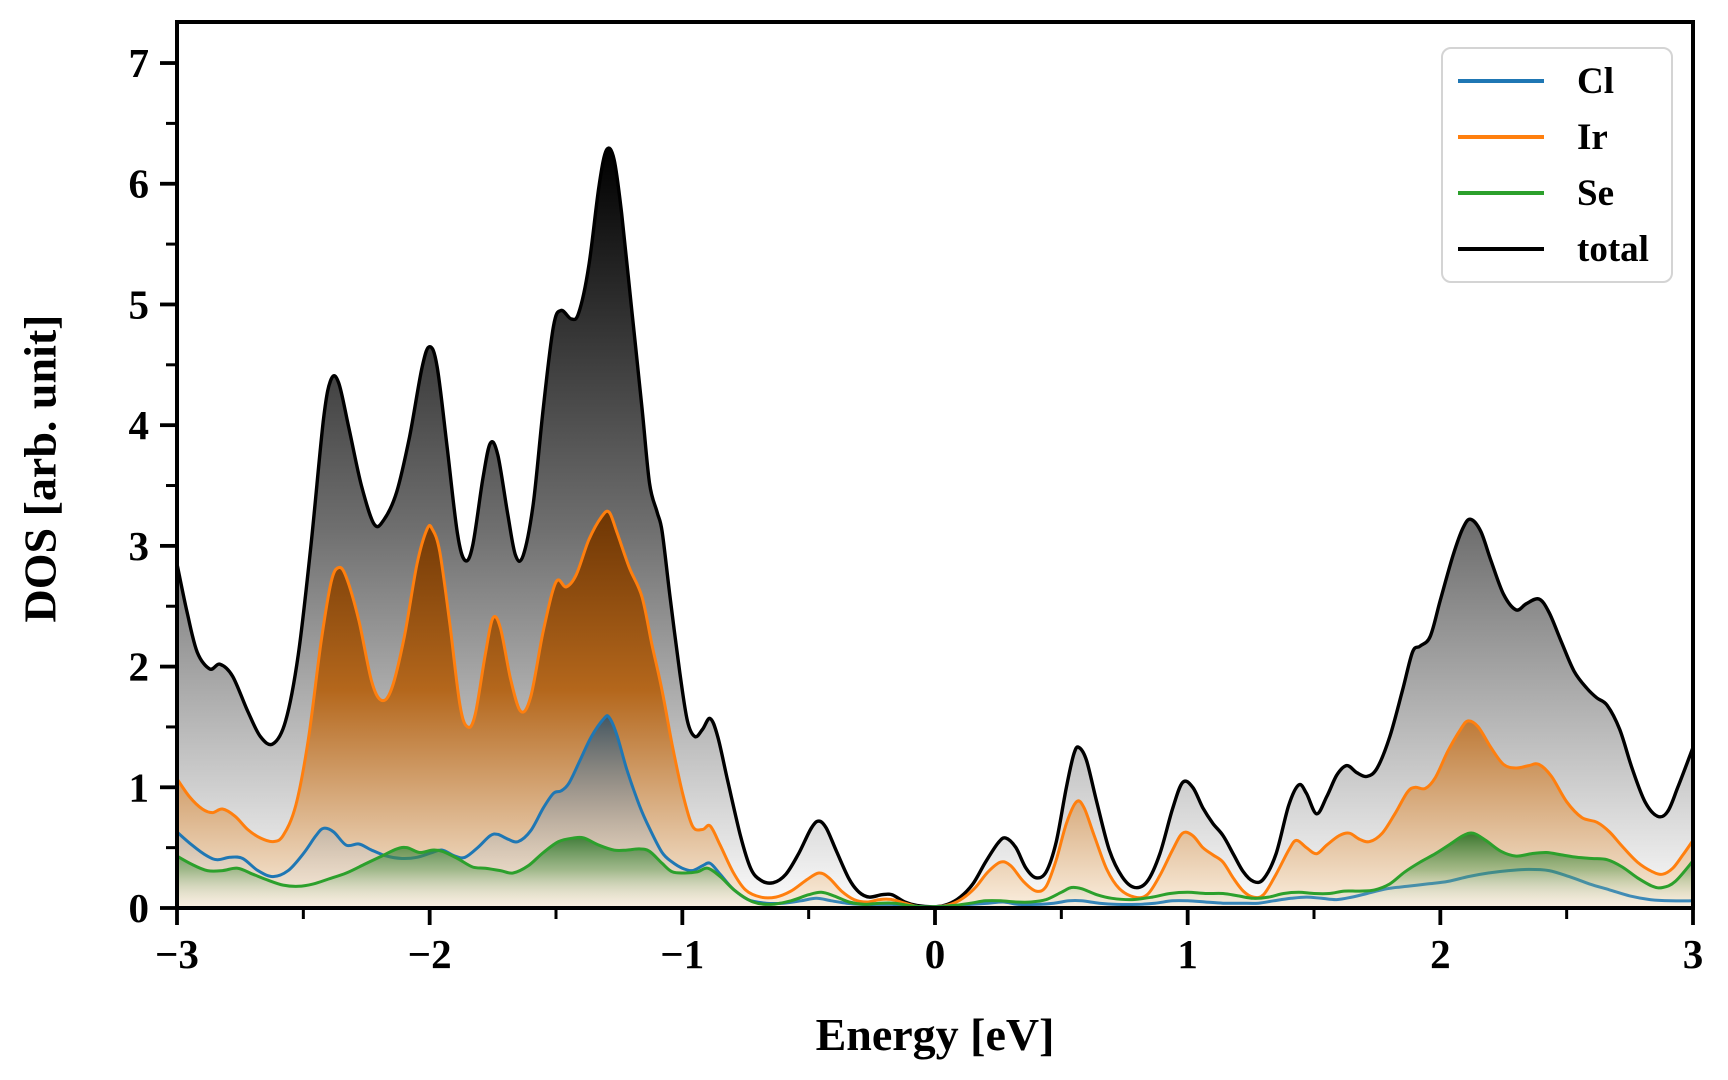  I want to click on legend-row-se: Se, so click(1557, 193).